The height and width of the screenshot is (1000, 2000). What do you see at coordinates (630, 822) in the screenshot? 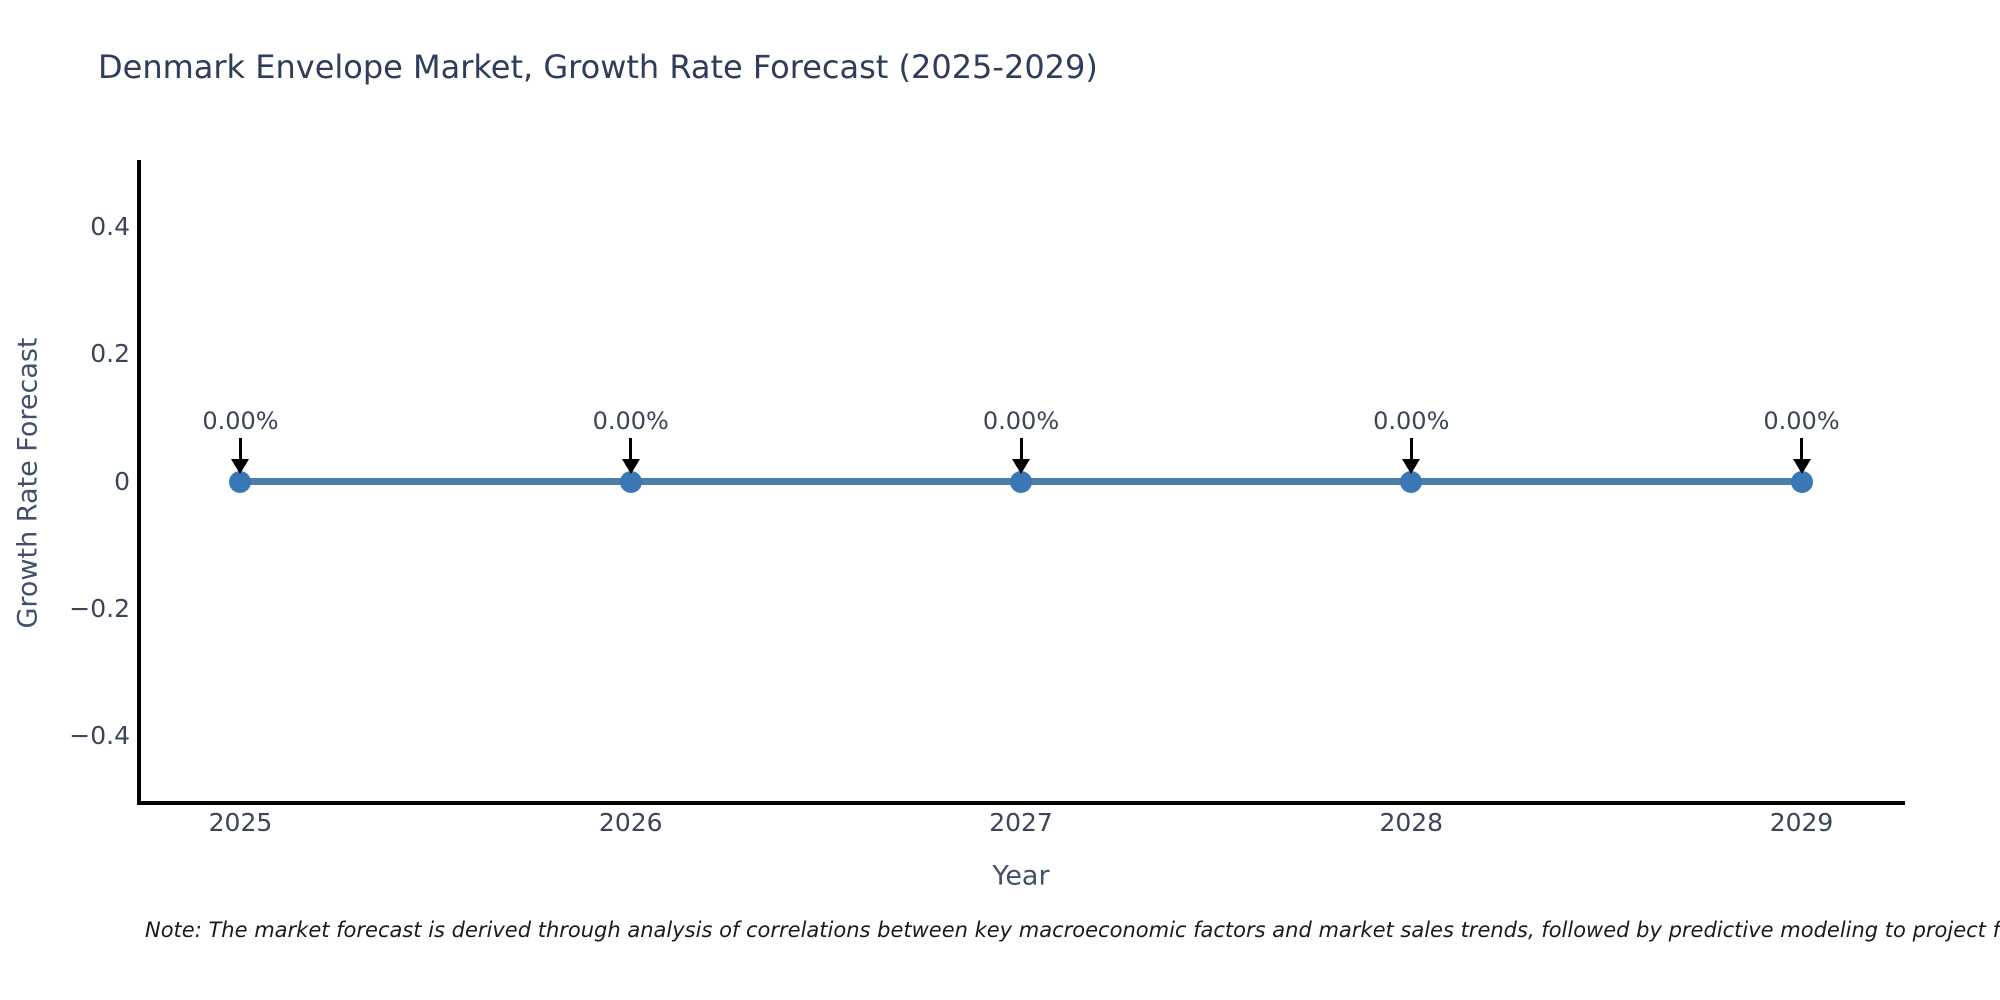
I see `x-tick-label: 2026` at bounding box center [630, 822].